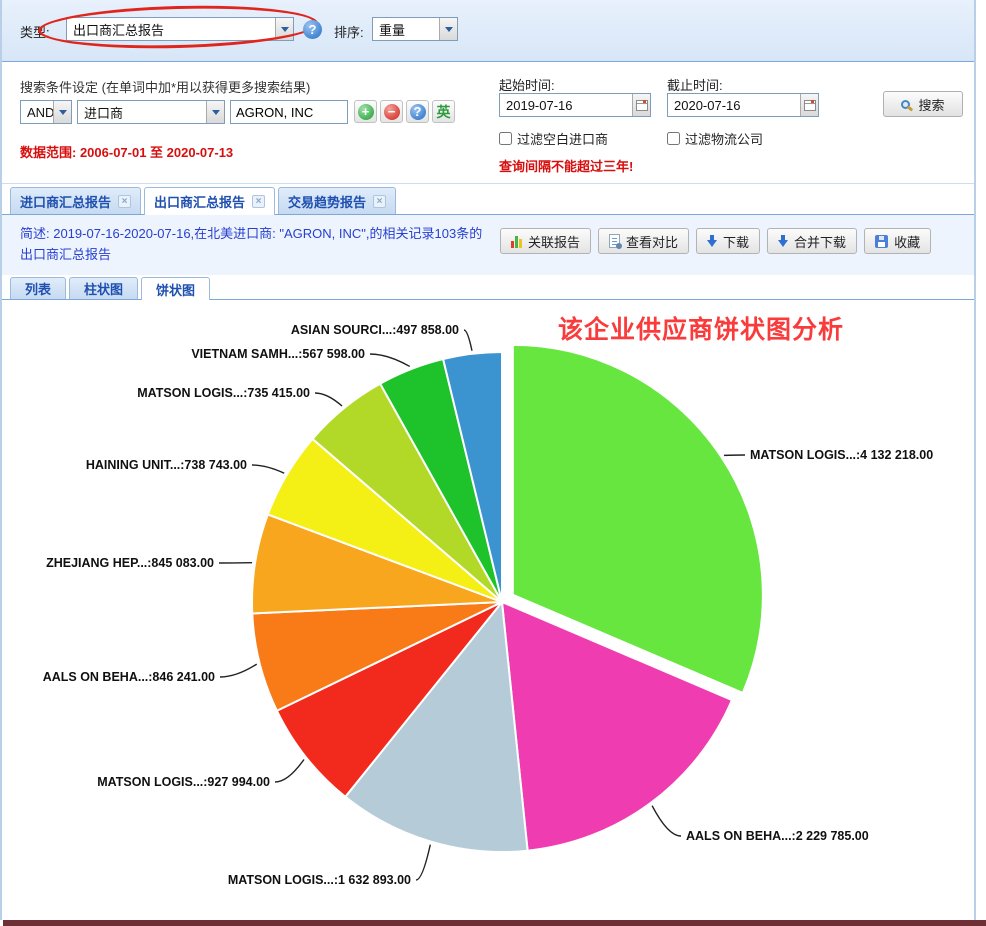  I want to click on plus-icon: +, so click(365, 111).